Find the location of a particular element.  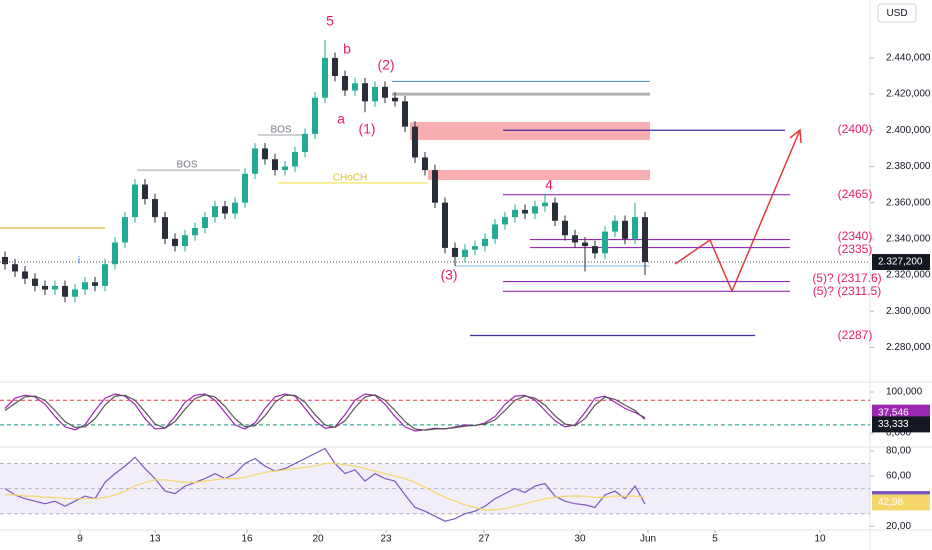

y-tick-label: 2.440,000 is located at coordinates (908, 58).